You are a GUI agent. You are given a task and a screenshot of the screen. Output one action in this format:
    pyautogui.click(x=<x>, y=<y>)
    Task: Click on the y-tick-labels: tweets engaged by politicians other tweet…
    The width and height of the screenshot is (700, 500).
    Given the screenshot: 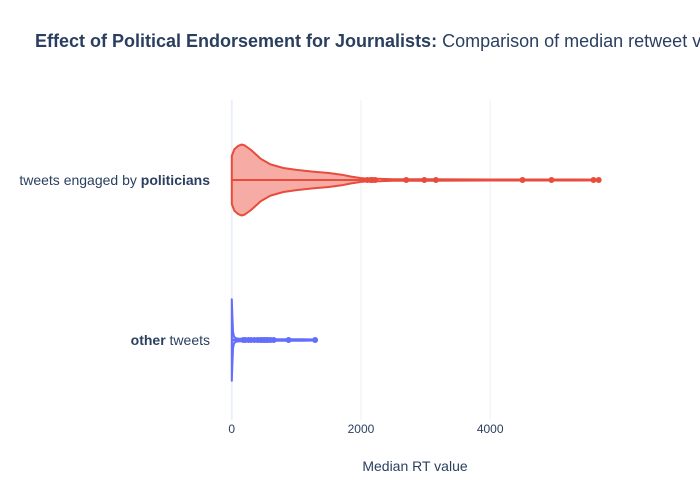 What is the action you would take?
    pyautogui.click(x=114, y=260)
    